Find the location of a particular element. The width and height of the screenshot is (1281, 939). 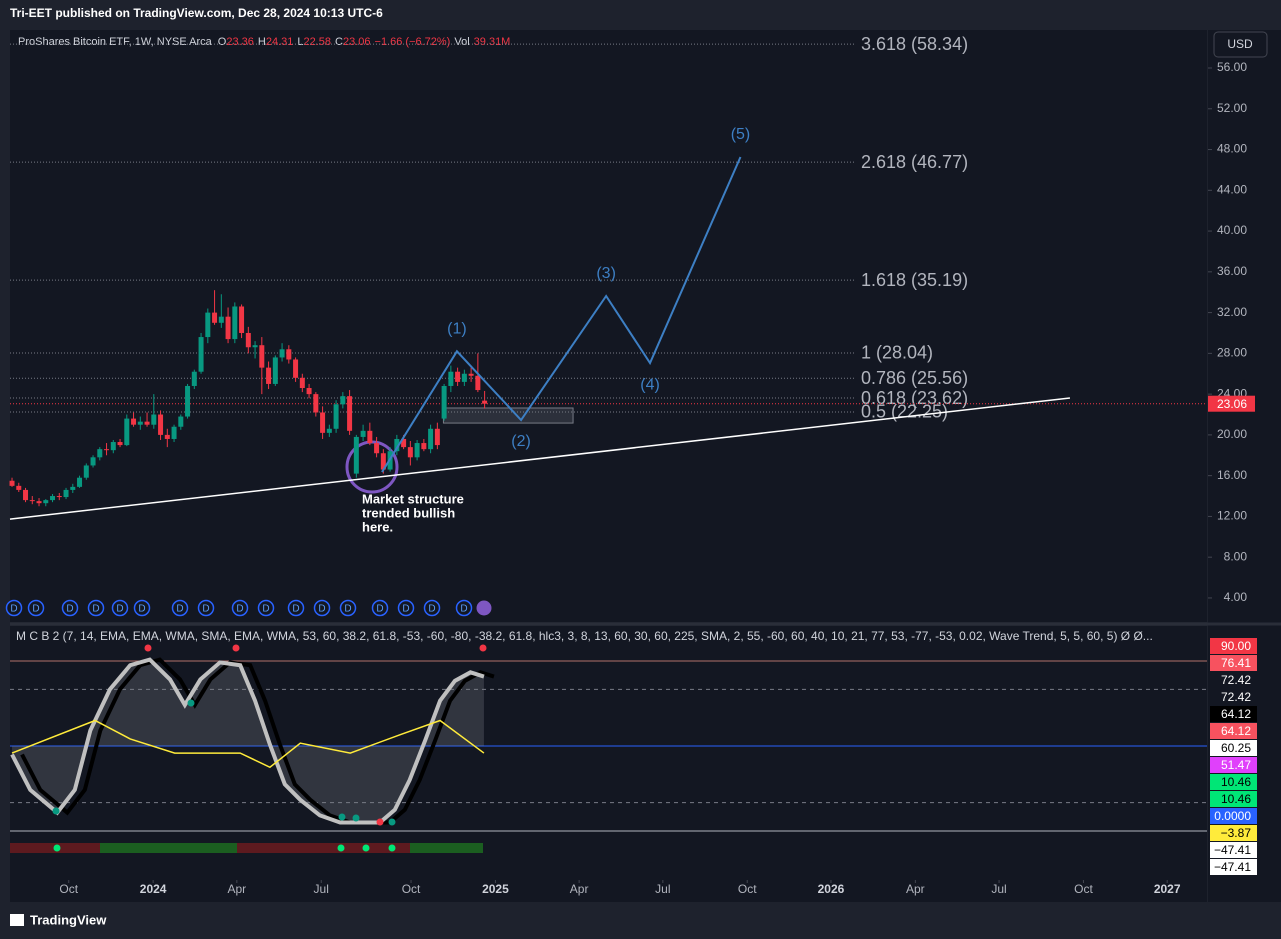

wave-label: (5) is located at coordinates (741, 134).